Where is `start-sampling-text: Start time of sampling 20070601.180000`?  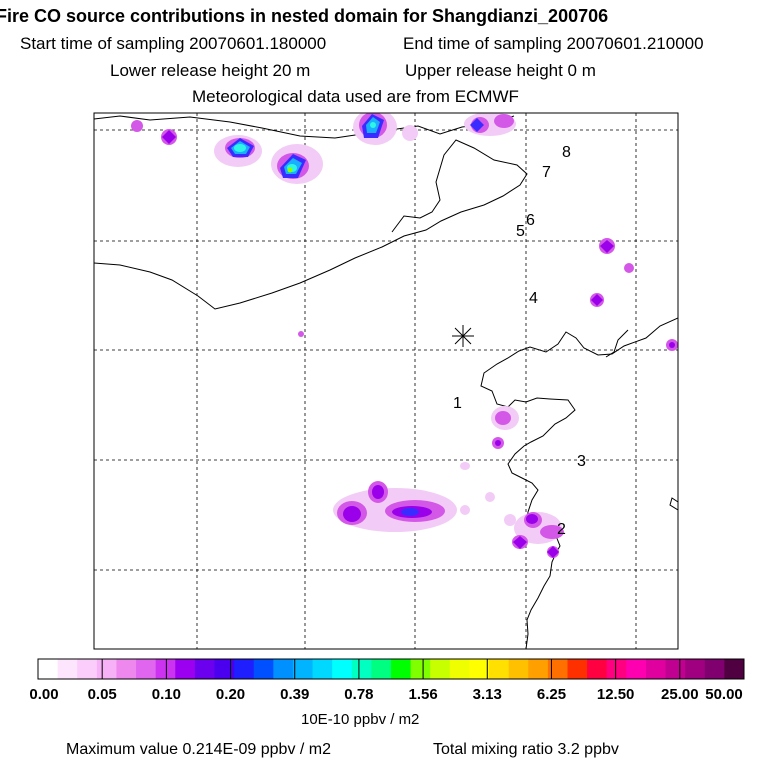 start-sampling-text: Start time of sampling 20070601.180000 is located at coordinates (173, 43).